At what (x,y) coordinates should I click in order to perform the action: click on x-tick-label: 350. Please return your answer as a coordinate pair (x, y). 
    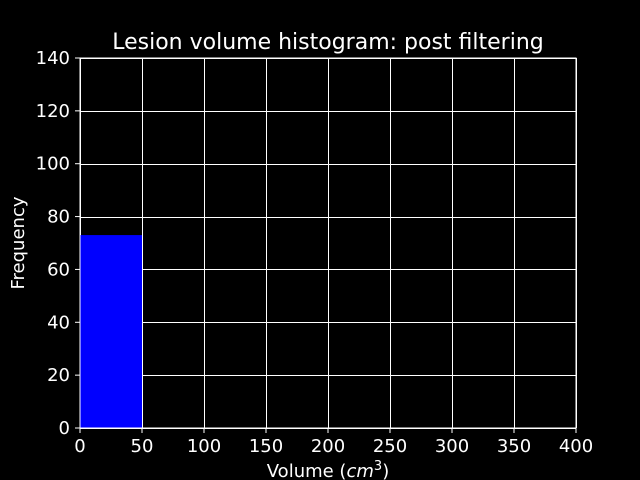
    Looking at the image, I should click on (514, 446).